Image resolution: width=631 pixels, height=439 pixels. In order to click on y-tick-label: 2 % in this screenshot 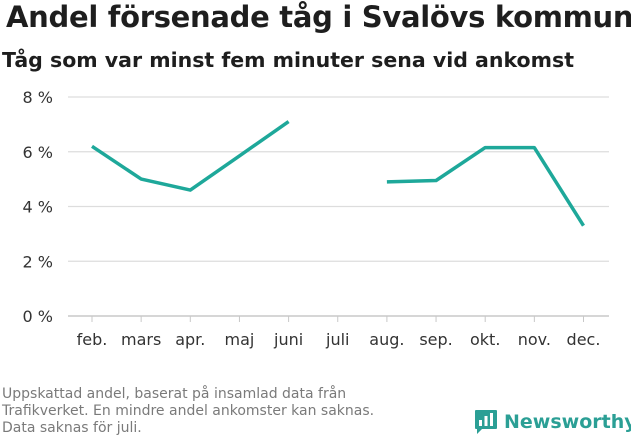, I will do `click(38, 261)`.